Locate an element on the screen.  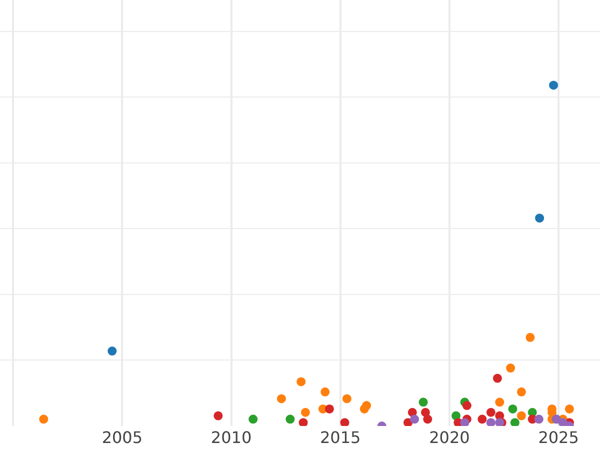
x-tick-label: 2015 is located at coordinates (340, 437).